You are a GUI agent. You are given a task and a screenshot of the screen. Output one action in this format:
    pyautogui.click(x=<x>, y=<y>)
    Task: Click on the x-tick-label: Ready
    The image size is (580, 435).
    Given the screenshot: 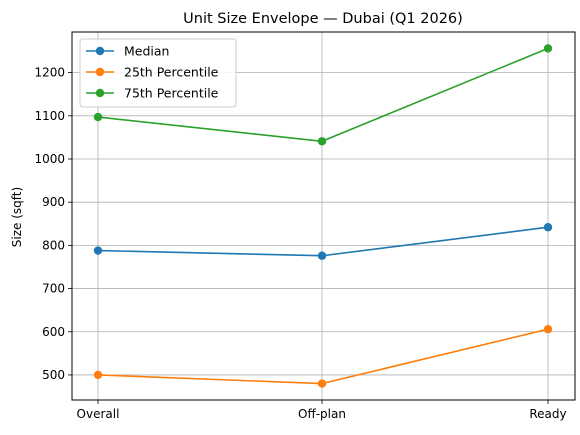 What is the action you would take?
    pyautogui.click(x=547, y=414)
    